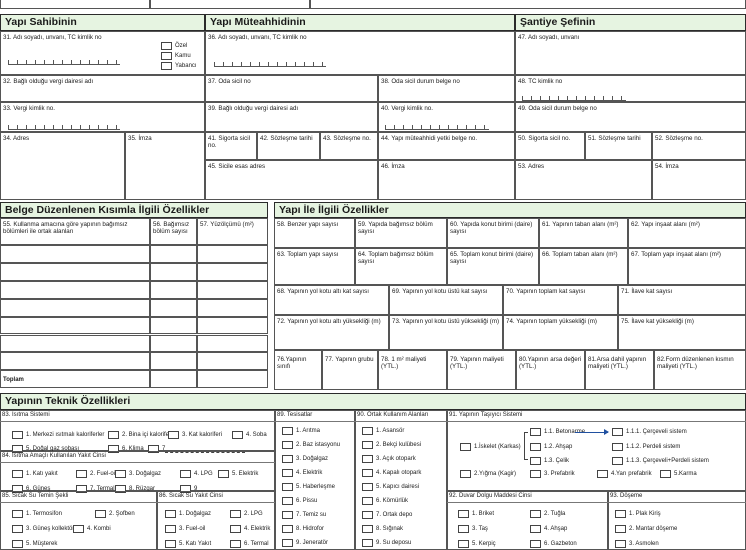 The image size is (746, 550). Describe the element at coordinates (401, 416) in the screenshot. I see `group-title: 90. Ortak Kullanım Alanları` at that location.